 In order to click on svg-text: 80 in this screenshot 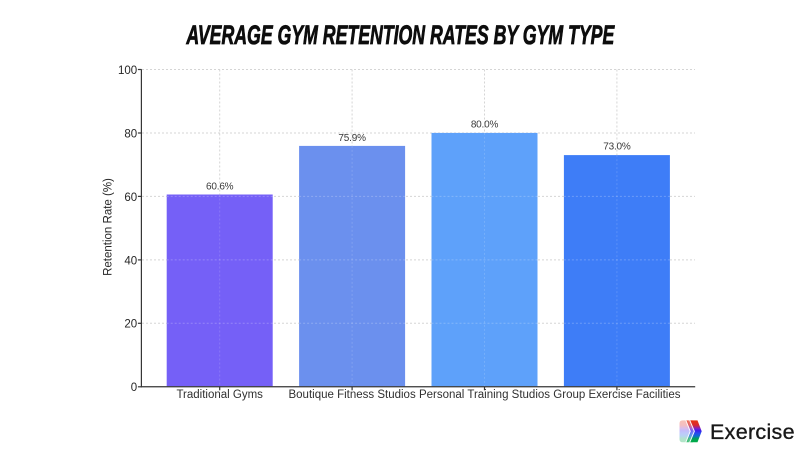, I will do `click(130, 134)`.